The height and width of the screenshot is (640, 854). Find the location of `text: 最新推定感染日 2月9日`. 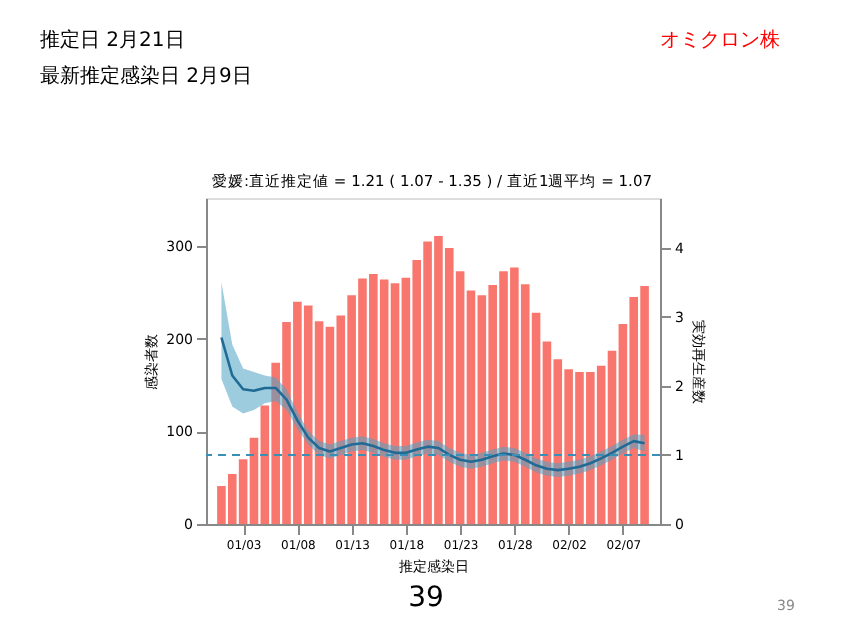

text: 最新推定感染日 2月9日 is located at coordinates (146, 76).